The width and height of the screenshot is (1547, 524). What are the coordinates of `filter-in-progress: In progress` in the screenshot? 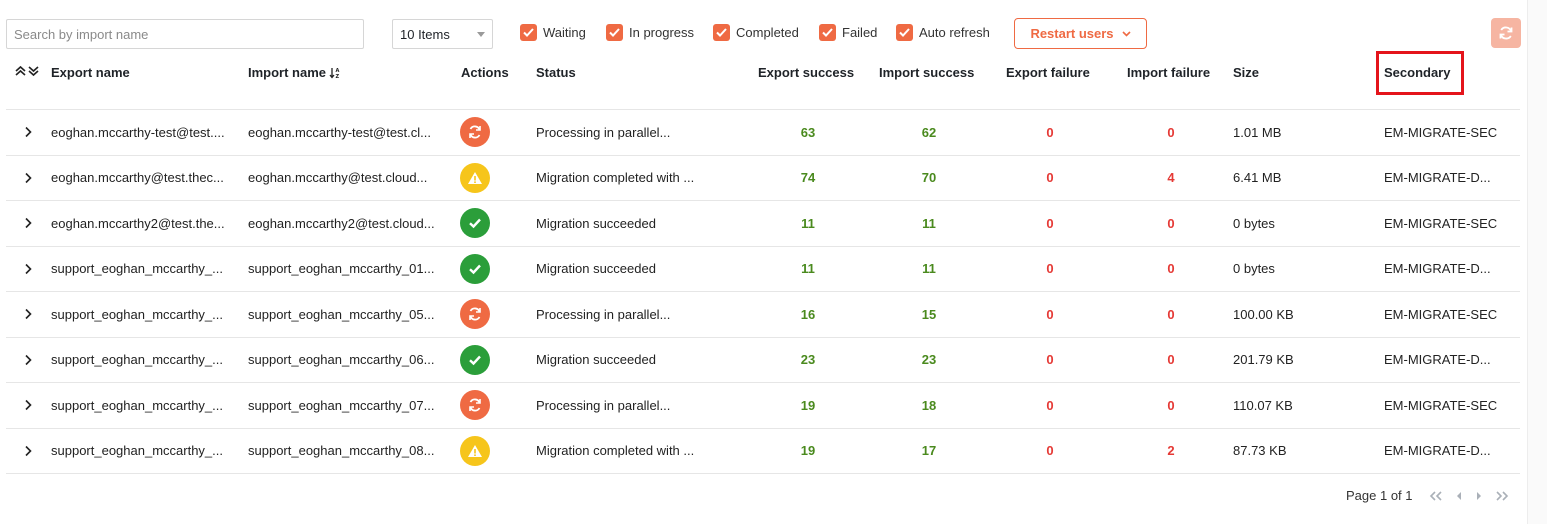 It's located at (650, 32).